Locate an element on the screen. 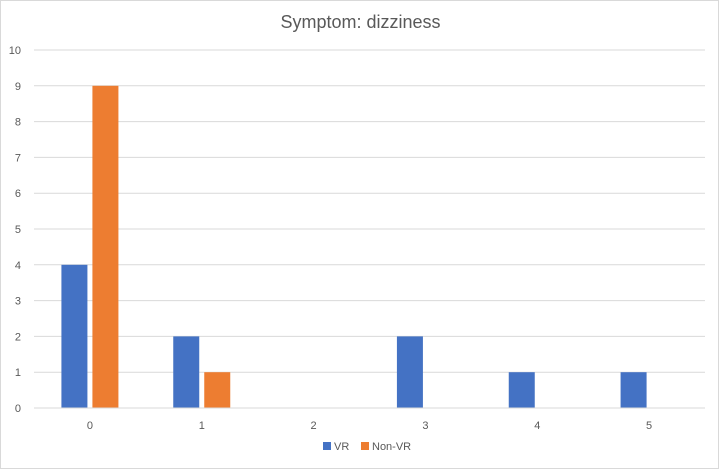 The width and height of the screenshot is (719, 469). legend-swatch-vr is located at coordinates (327, 446).